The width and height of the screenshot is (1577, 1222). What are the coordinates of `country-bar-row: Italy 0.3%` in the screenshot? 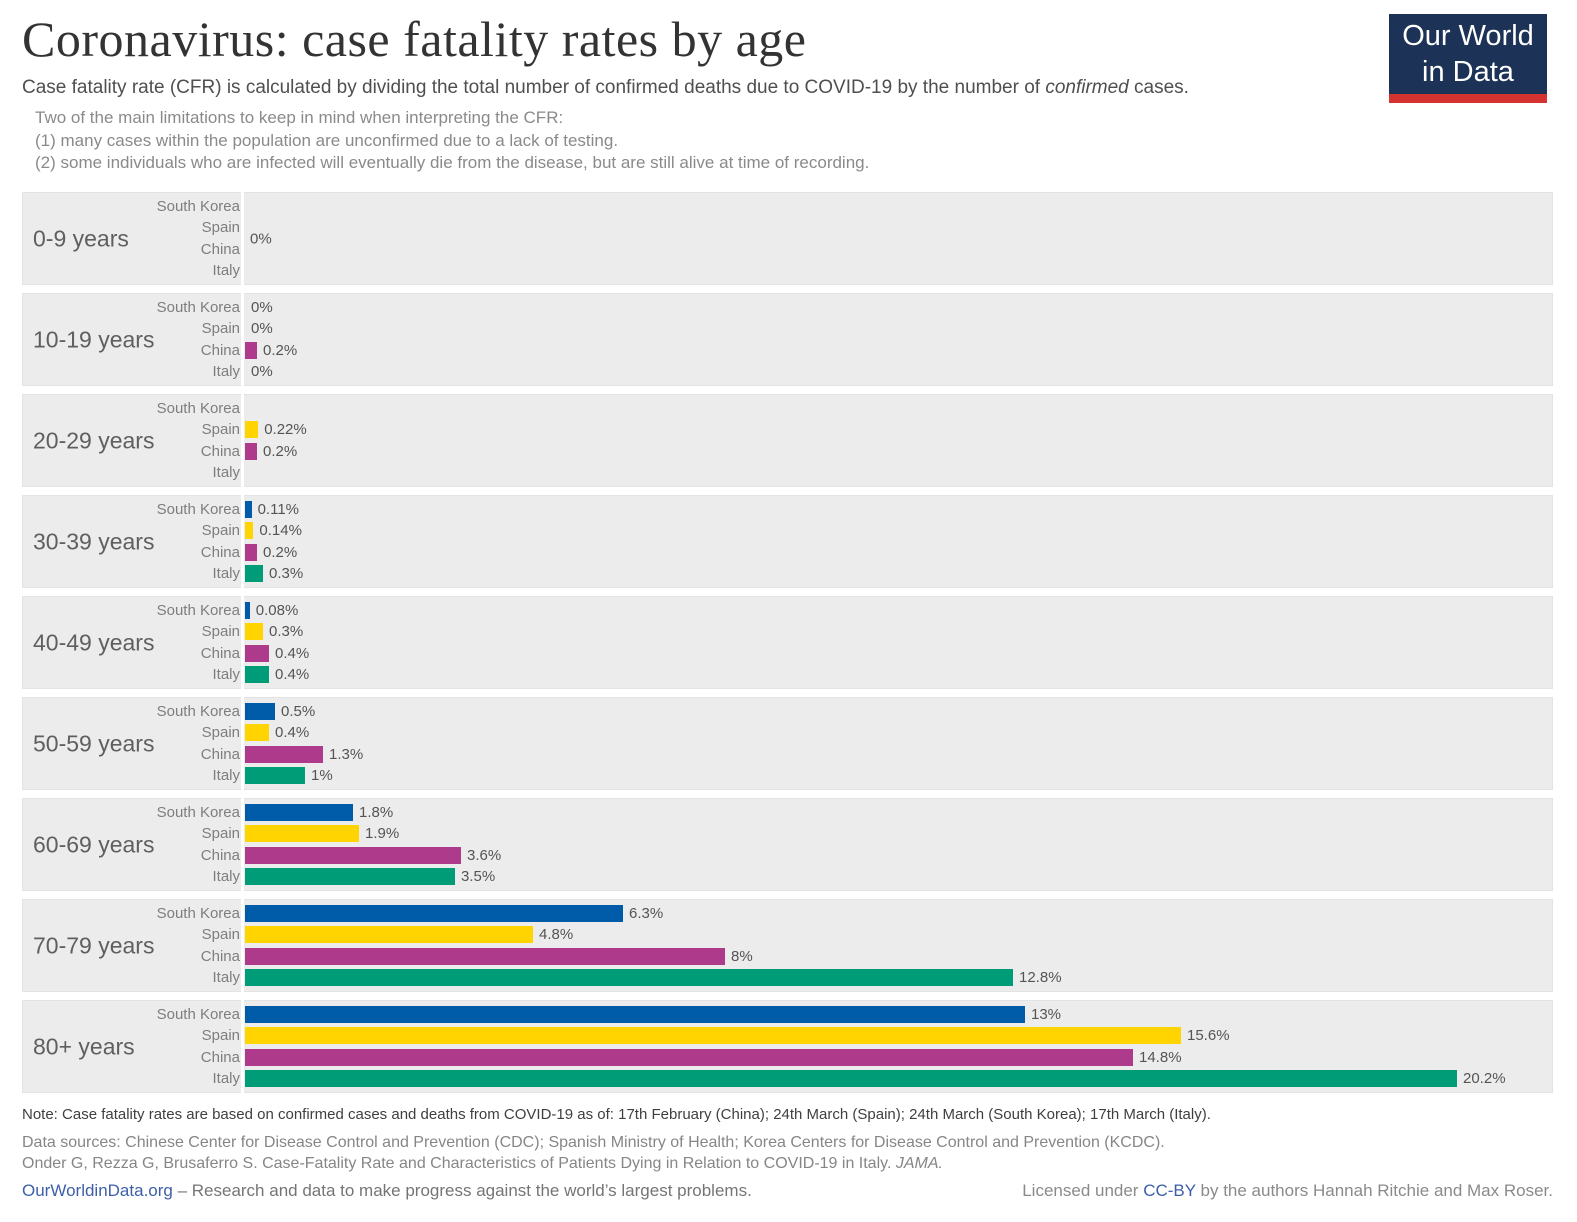 It's located at (787, 573).